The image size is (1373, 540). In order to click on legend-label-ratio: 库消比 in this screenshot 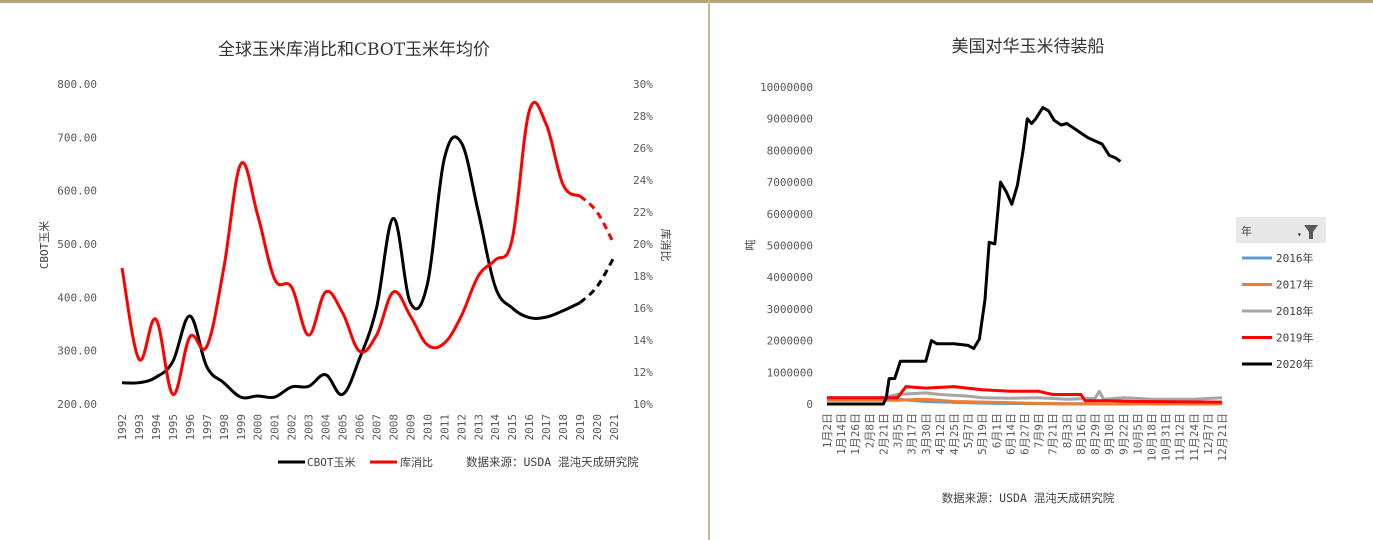, I will do `click(416, 462)`.